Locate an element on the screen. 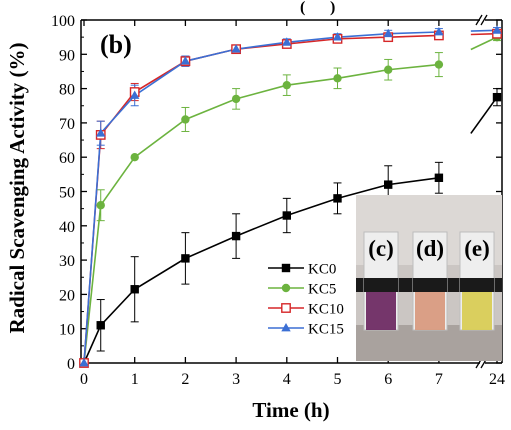 This screenshot has width=511, height=430. x-tick-label: 2 is located at coordinates (185, 379).